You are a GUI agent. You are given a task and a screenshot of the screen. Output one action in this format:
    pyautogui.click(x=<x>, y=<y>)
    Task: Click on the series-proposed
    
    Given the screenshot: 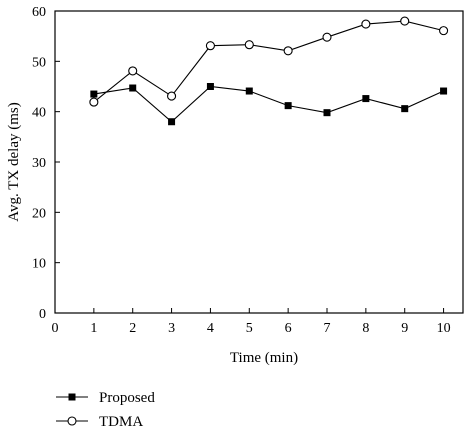 What is the action you would take?
    pyautogui.click(x=269, y=104)
    